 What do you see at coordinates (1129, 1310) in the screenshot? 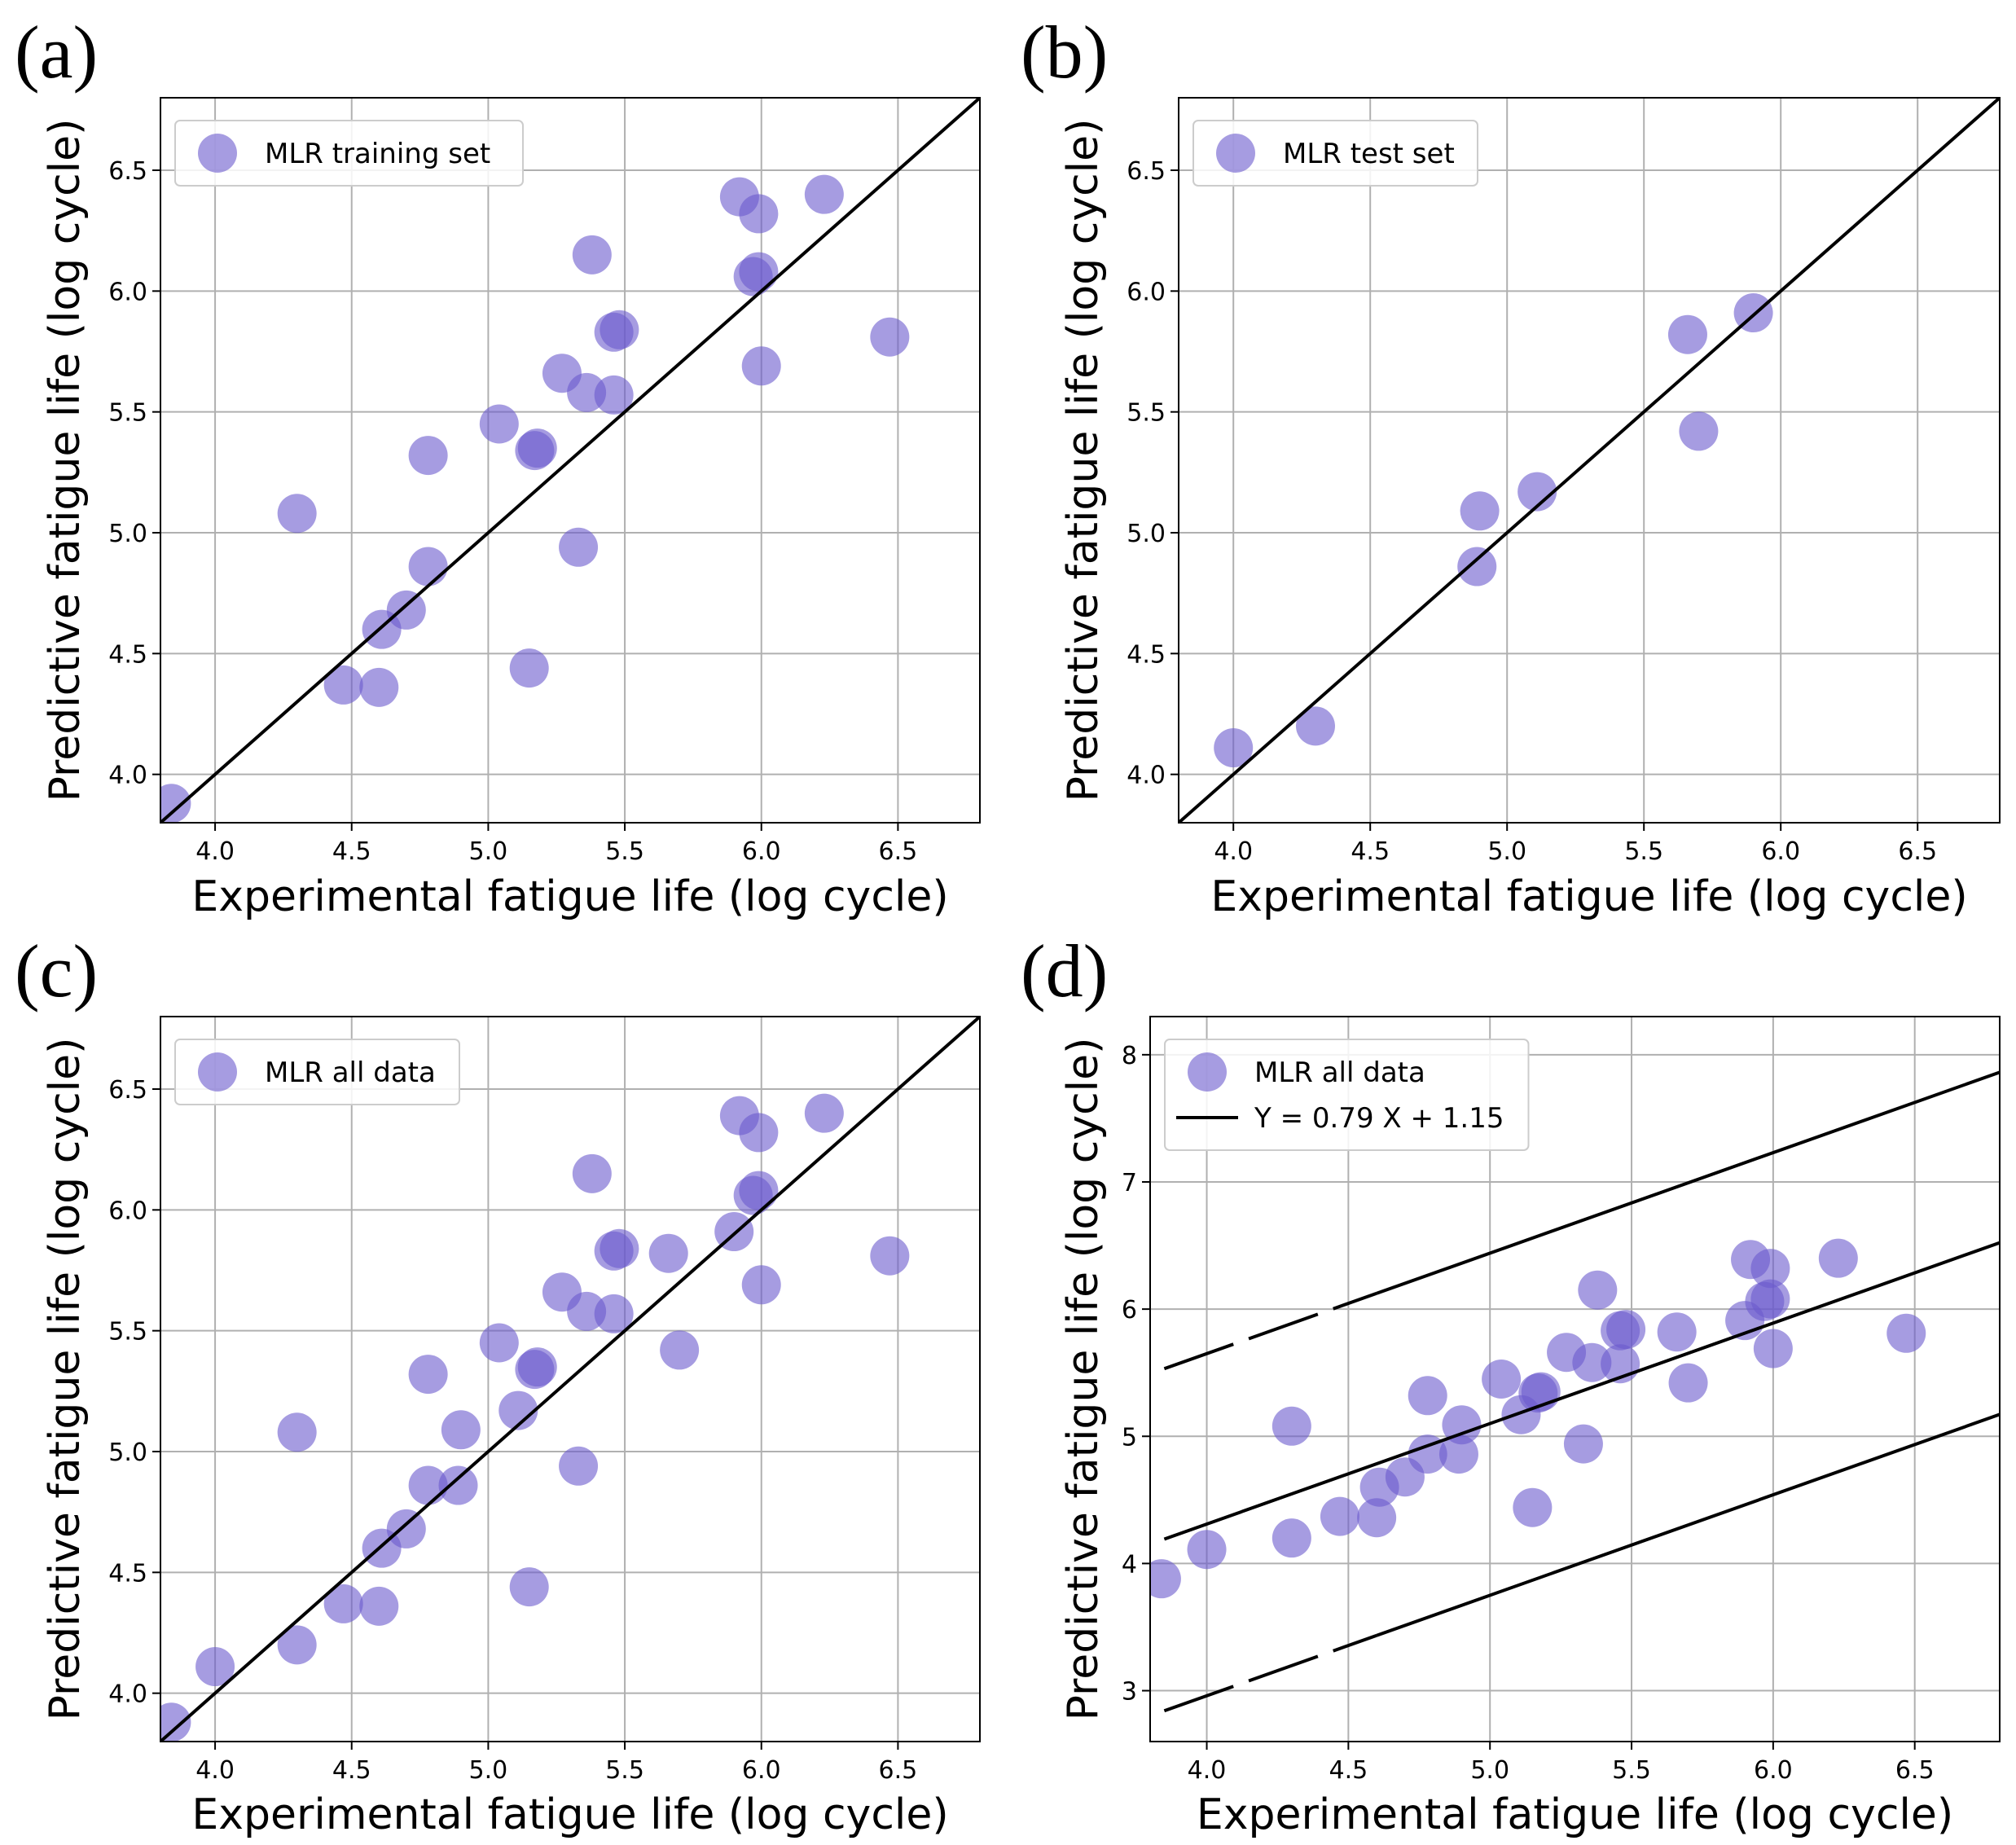
I see `y-tick-label: 6` at bounding box center [1129, 1310].